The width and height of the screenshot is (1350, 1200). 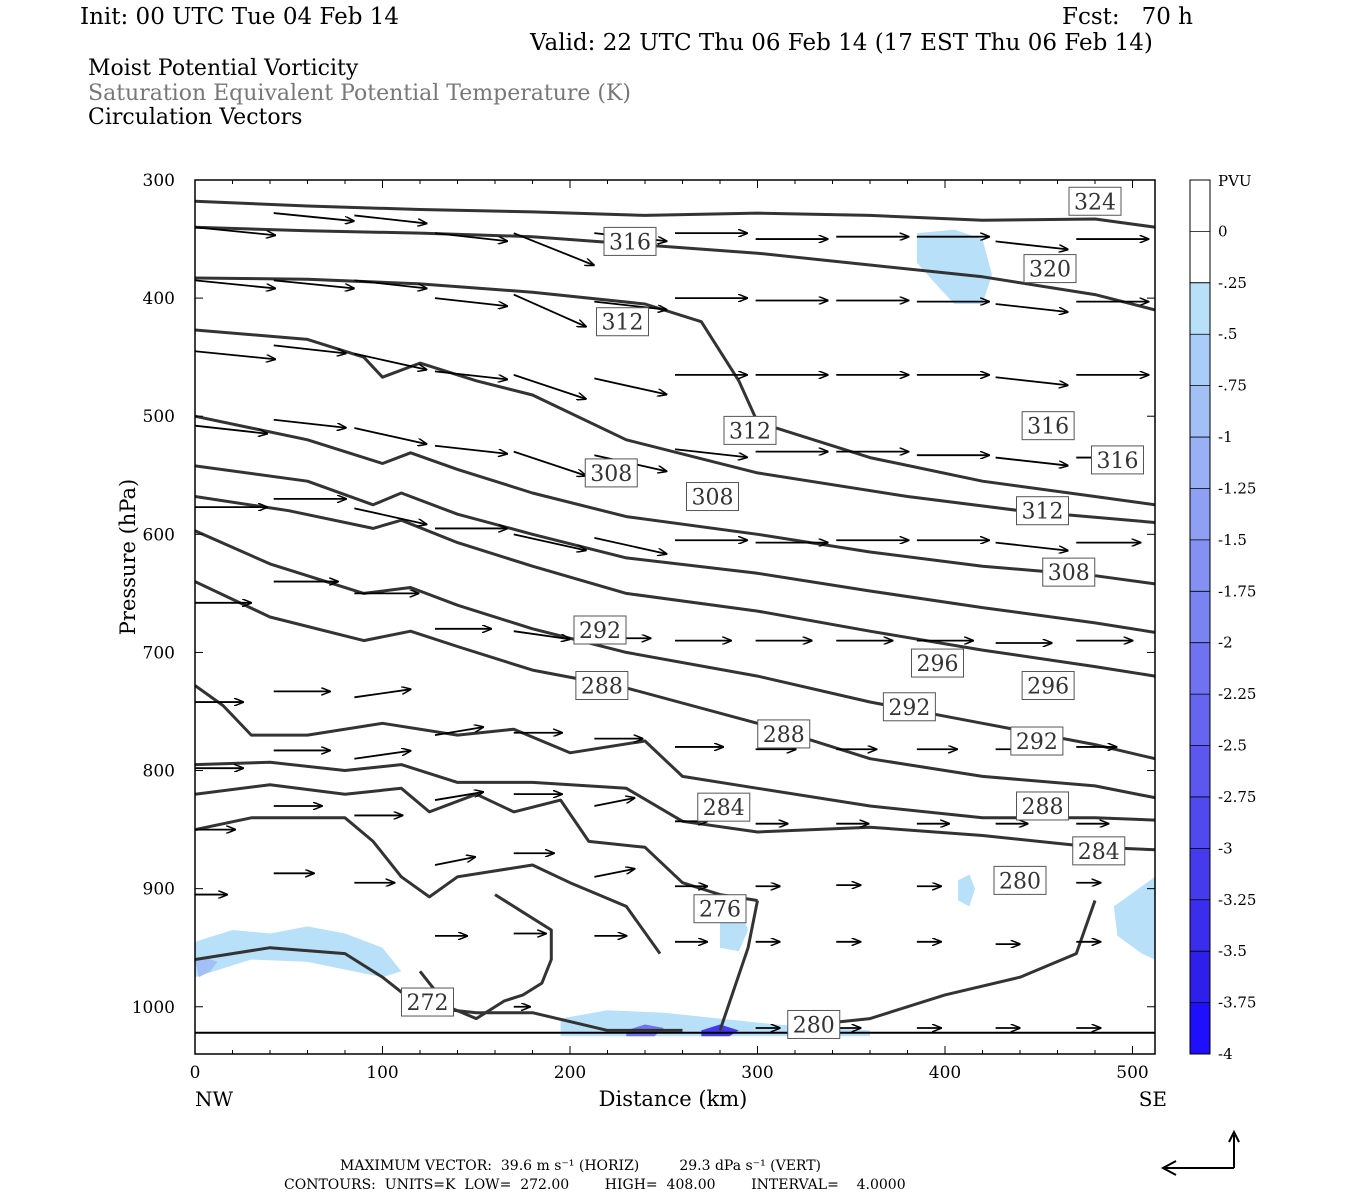 What do you see at coordinates (128, 557) in the screenshot?
I see `y-axis-label: Pressure (hPa)` at bounding box center [128, 557].